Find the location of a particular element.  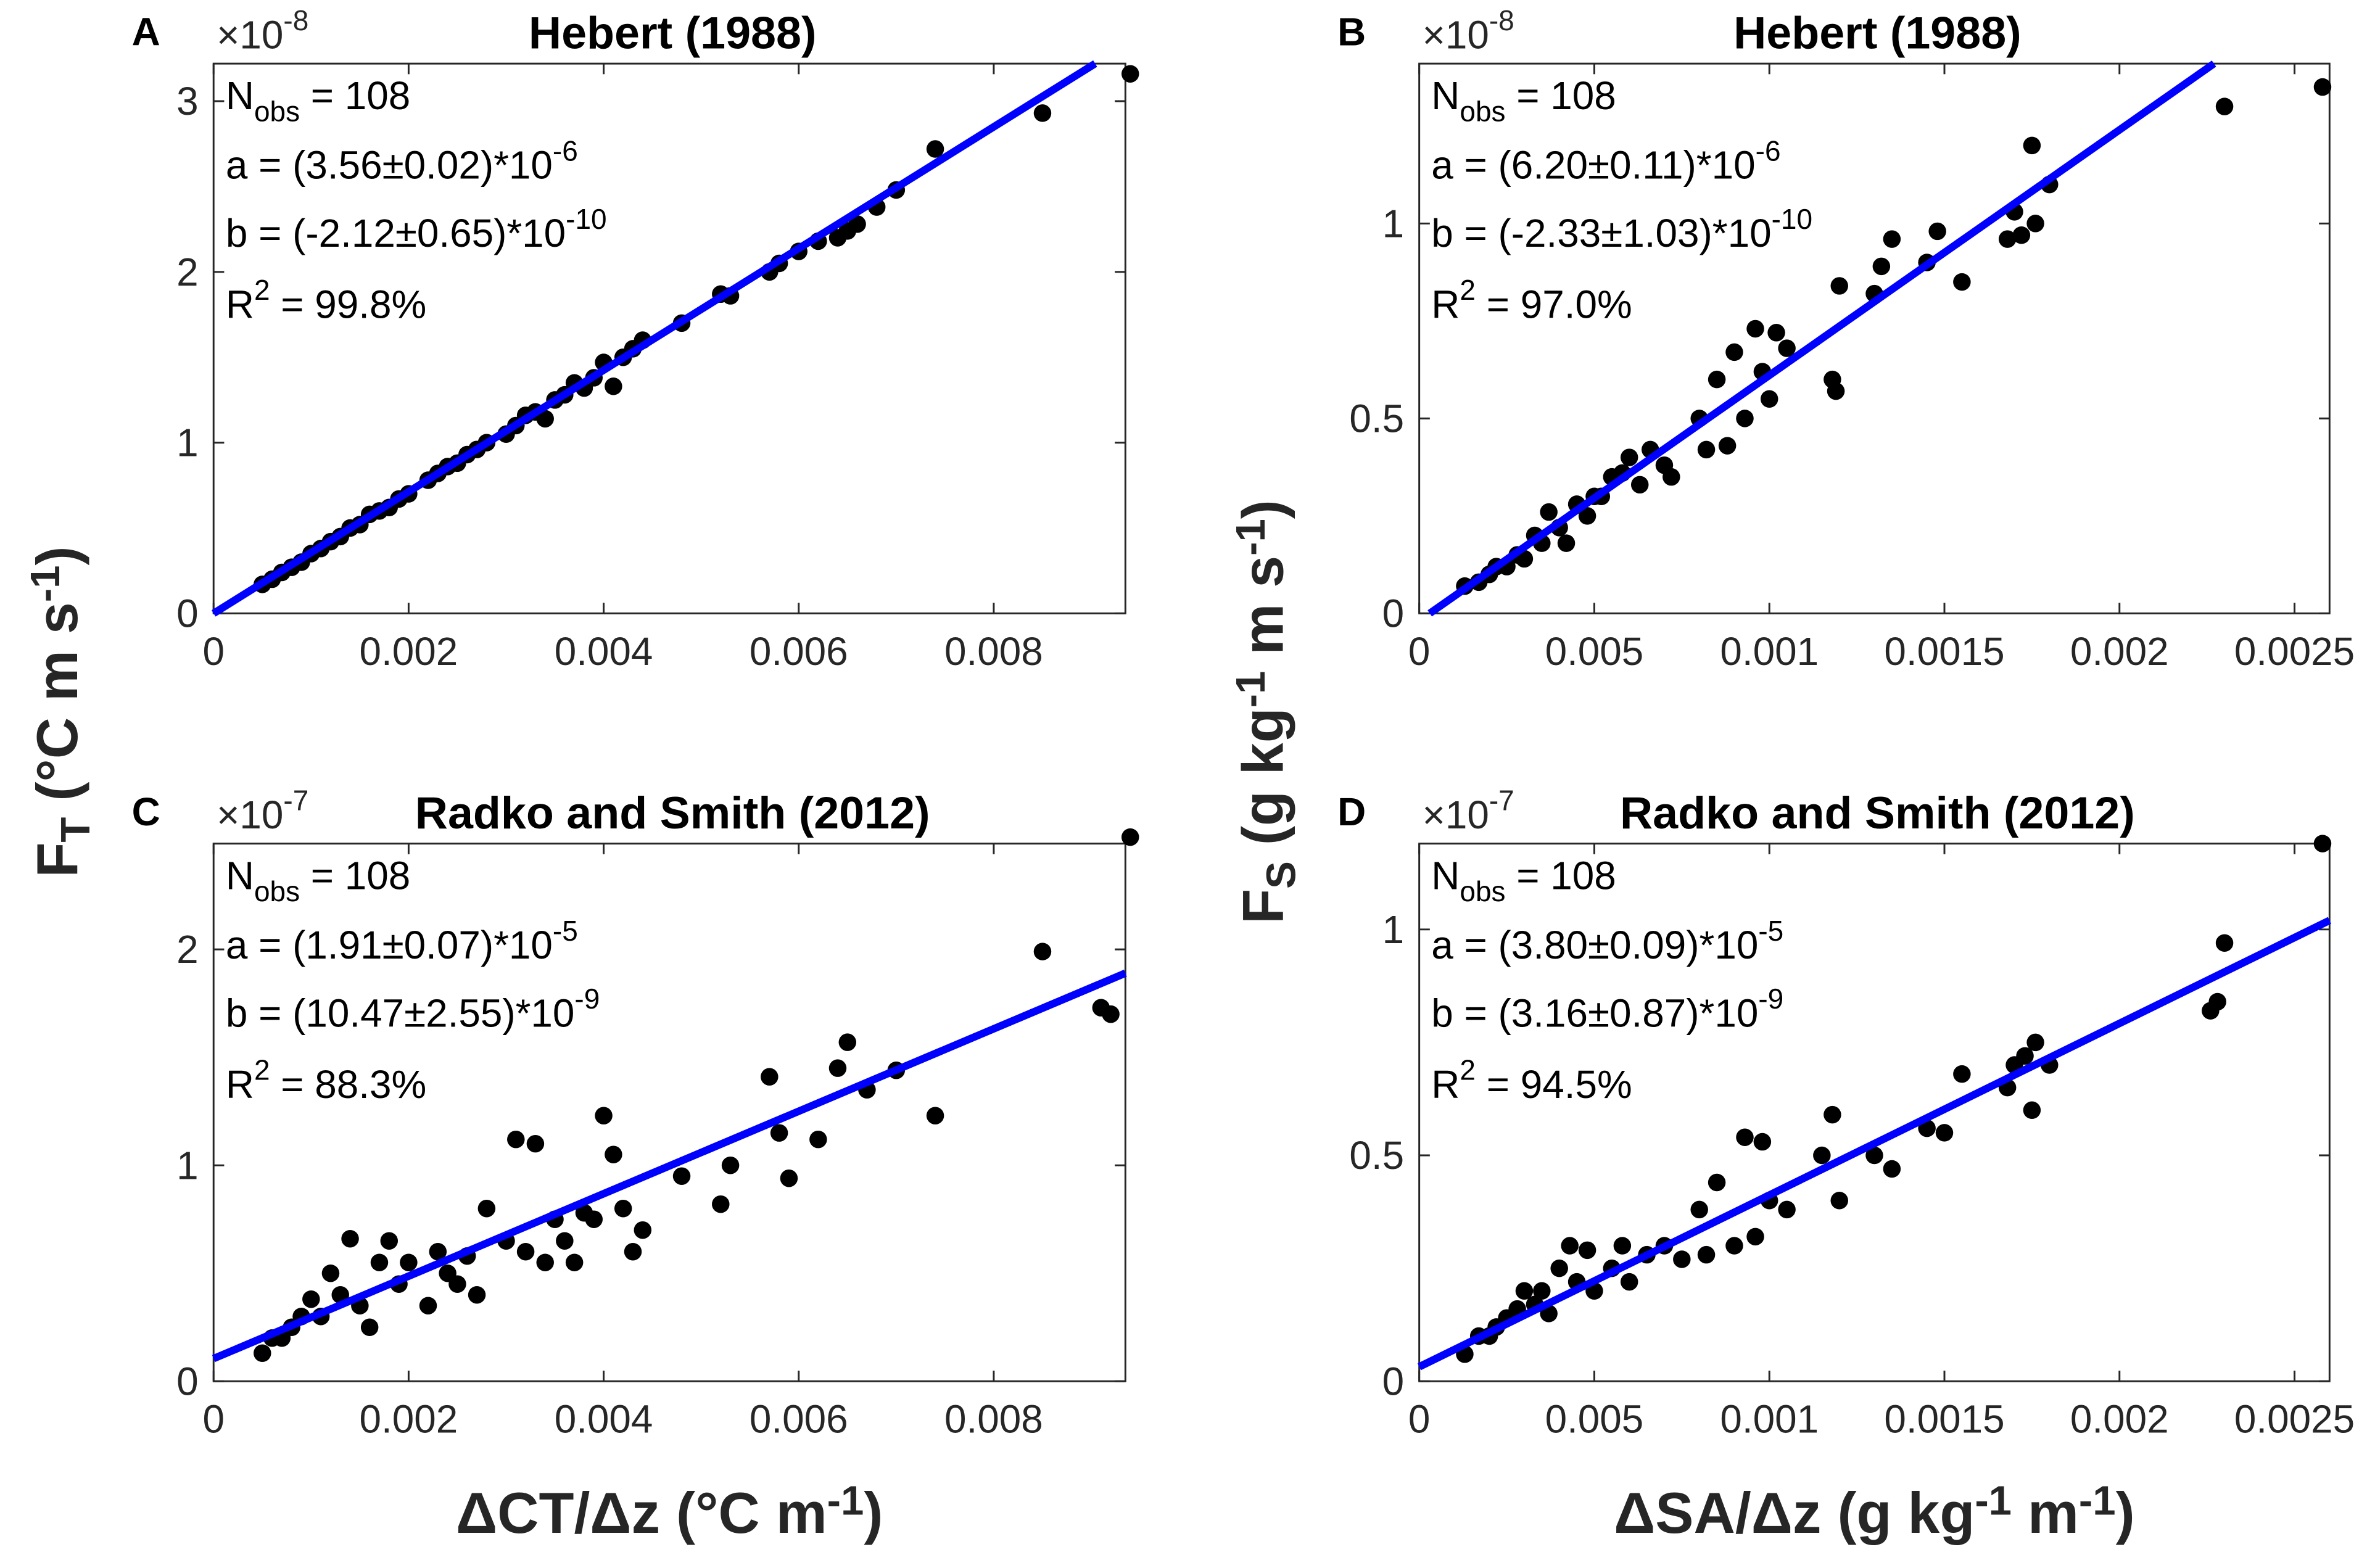

panel-title: Radko and Smith (2012) is located at coordinates (672, 812).